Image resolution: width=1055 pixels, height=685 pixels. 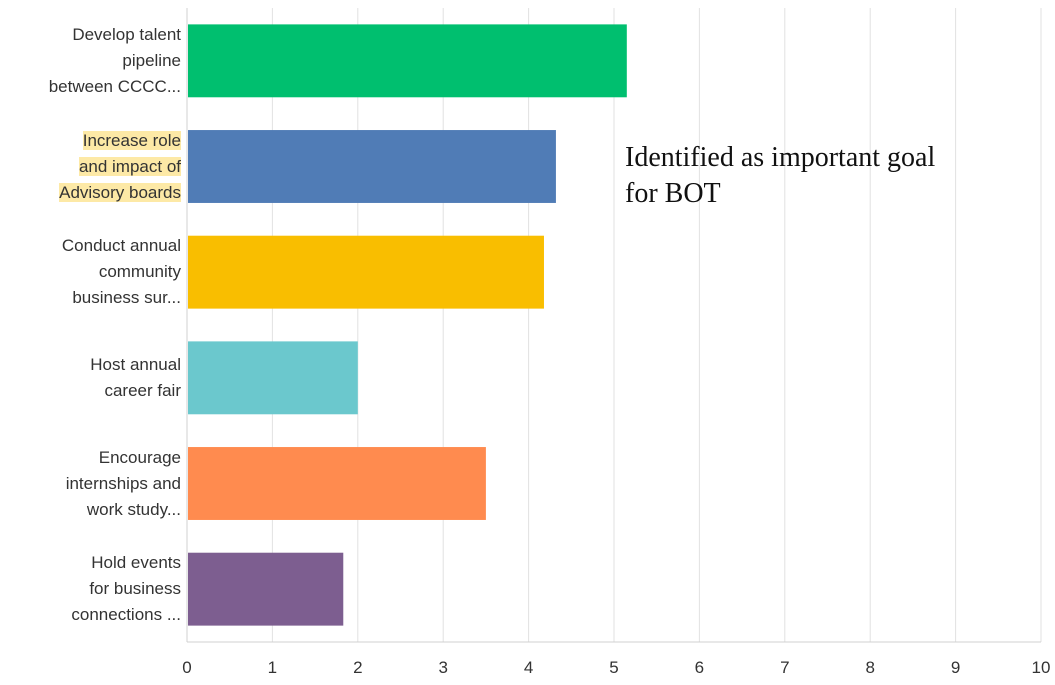 I want to click on x-tick-label: 1, so click(x=272, y=667).